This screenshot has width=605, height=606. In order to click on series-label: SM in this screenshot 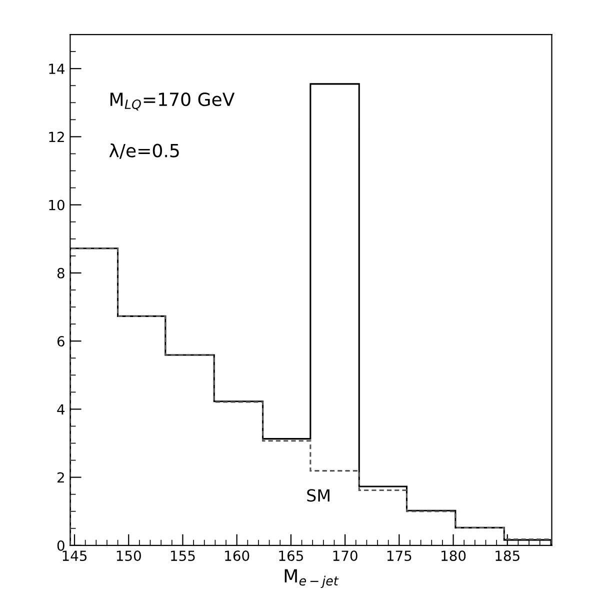, I will do `click(318, 495)`.